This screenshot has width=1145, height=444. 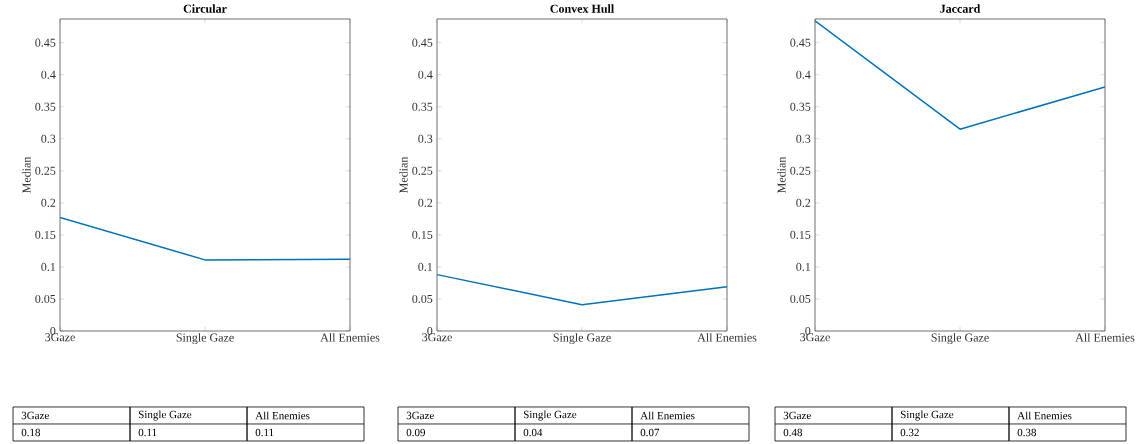 What do you see at coordinates (650, 432) in the screenshot?
I see `text: 0.07` at bounding box center [650, 432].